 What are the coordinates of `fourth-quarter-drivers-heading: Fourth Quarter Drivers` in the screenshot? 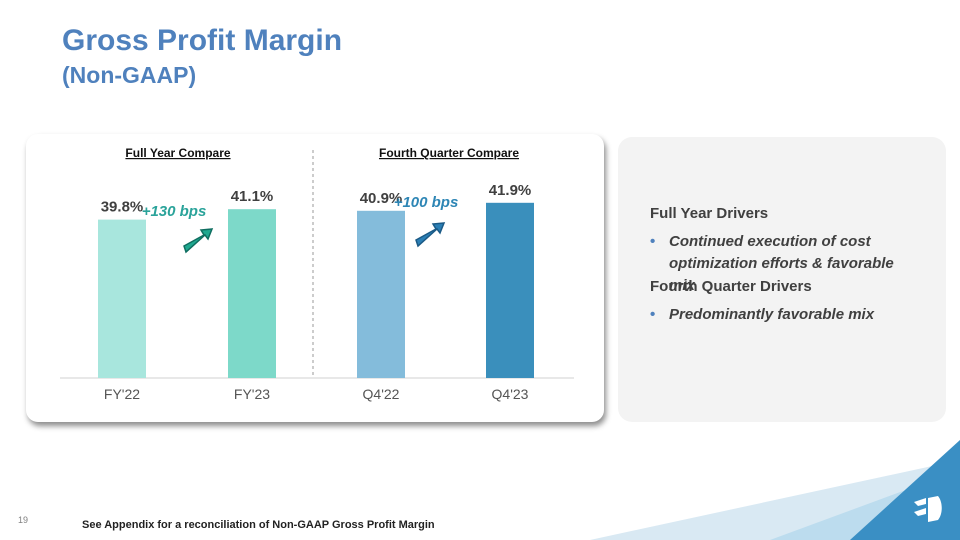 It's located at (731, 286).